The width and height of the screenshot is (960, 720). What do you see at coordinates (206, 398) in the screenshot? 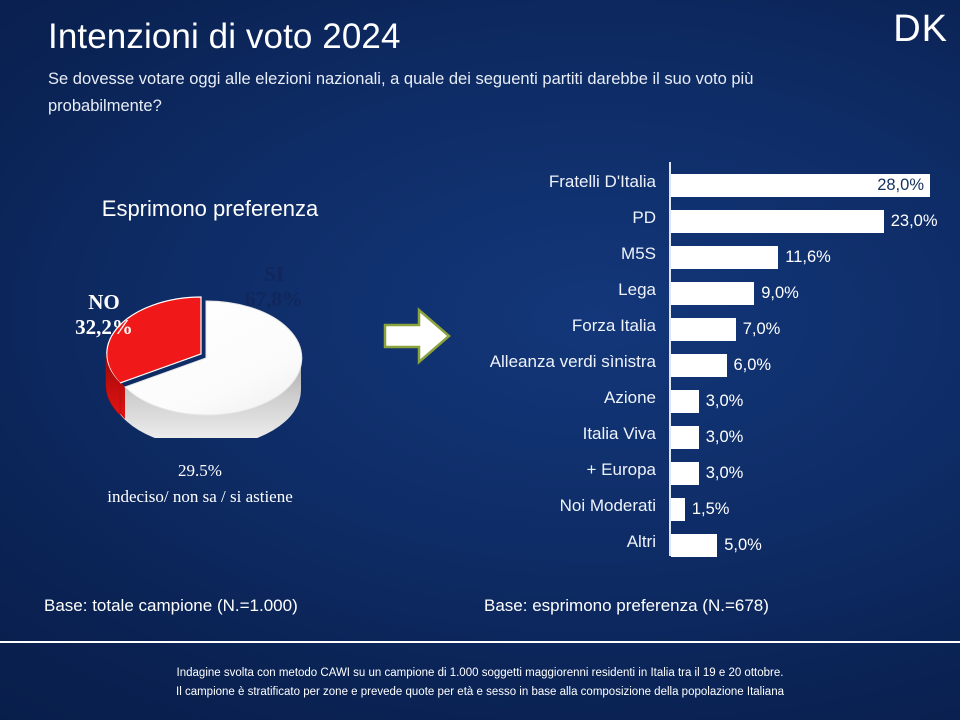
I see `pie-side-wall-si` at bounding box center [206, 398].